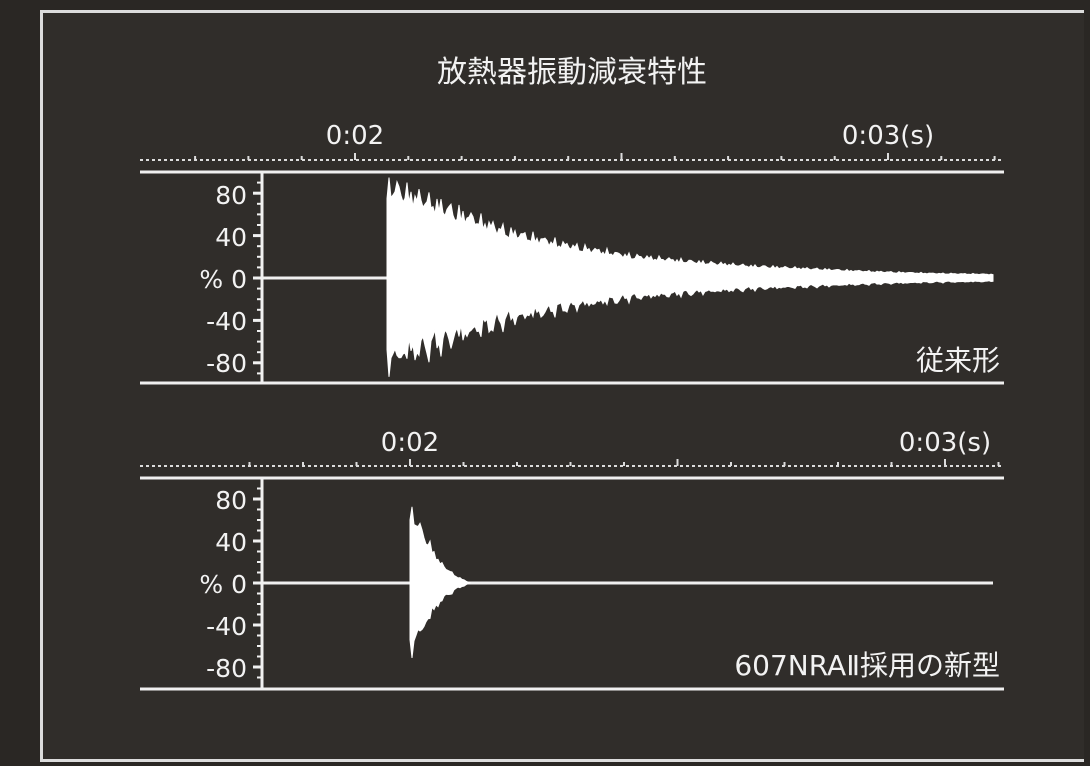 The width and height of the screenshot is (1090, 766). What do you see at coordinates (690, 277) in the screenshot?
I see `series-conventional-waveform` at bounding box center [690, 277].